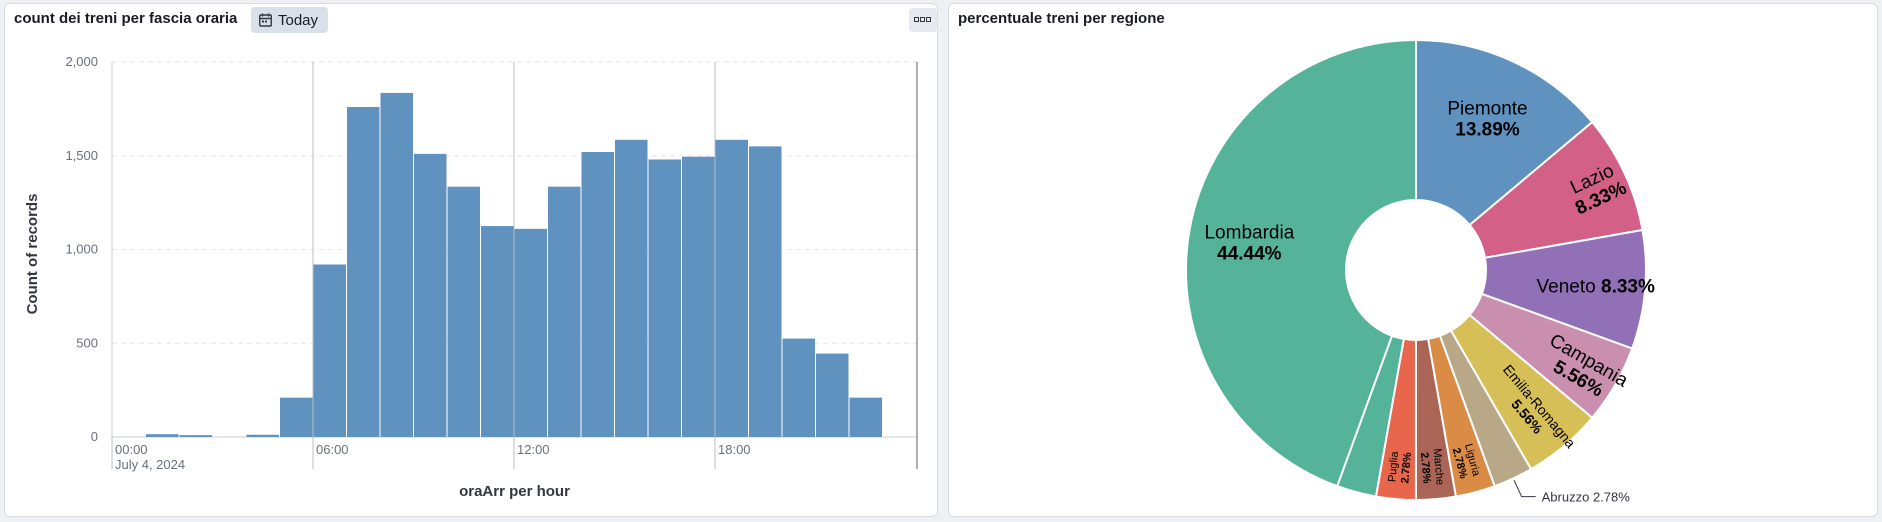  I want to click on panel-menu-button, so click(923, 20).